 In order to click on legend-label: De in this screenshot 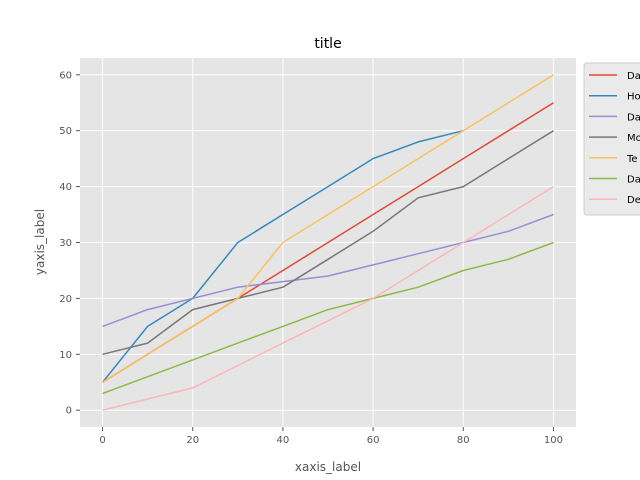, I will do `click(633, 200)`.